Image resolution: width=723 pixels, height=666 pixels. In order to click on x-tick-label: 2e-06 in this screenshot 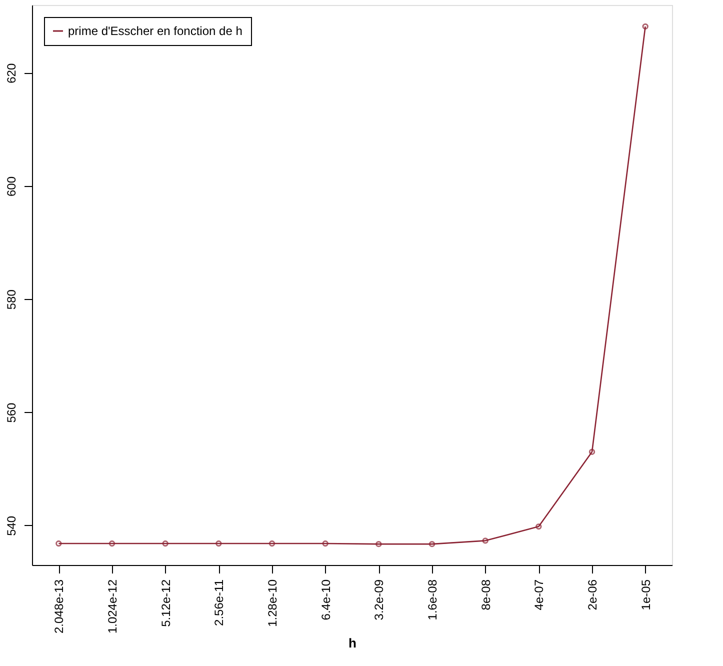, I will do `click(593, 594)`.